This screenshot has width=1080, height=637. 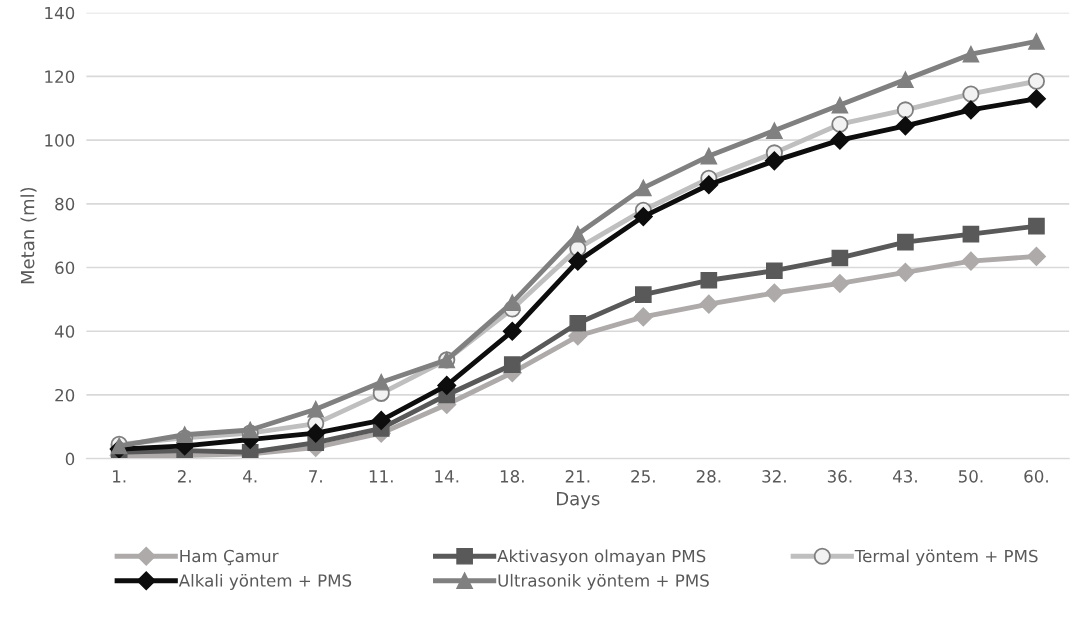 I want to click on x-tick-label: 2., so click(x=184, y=476).